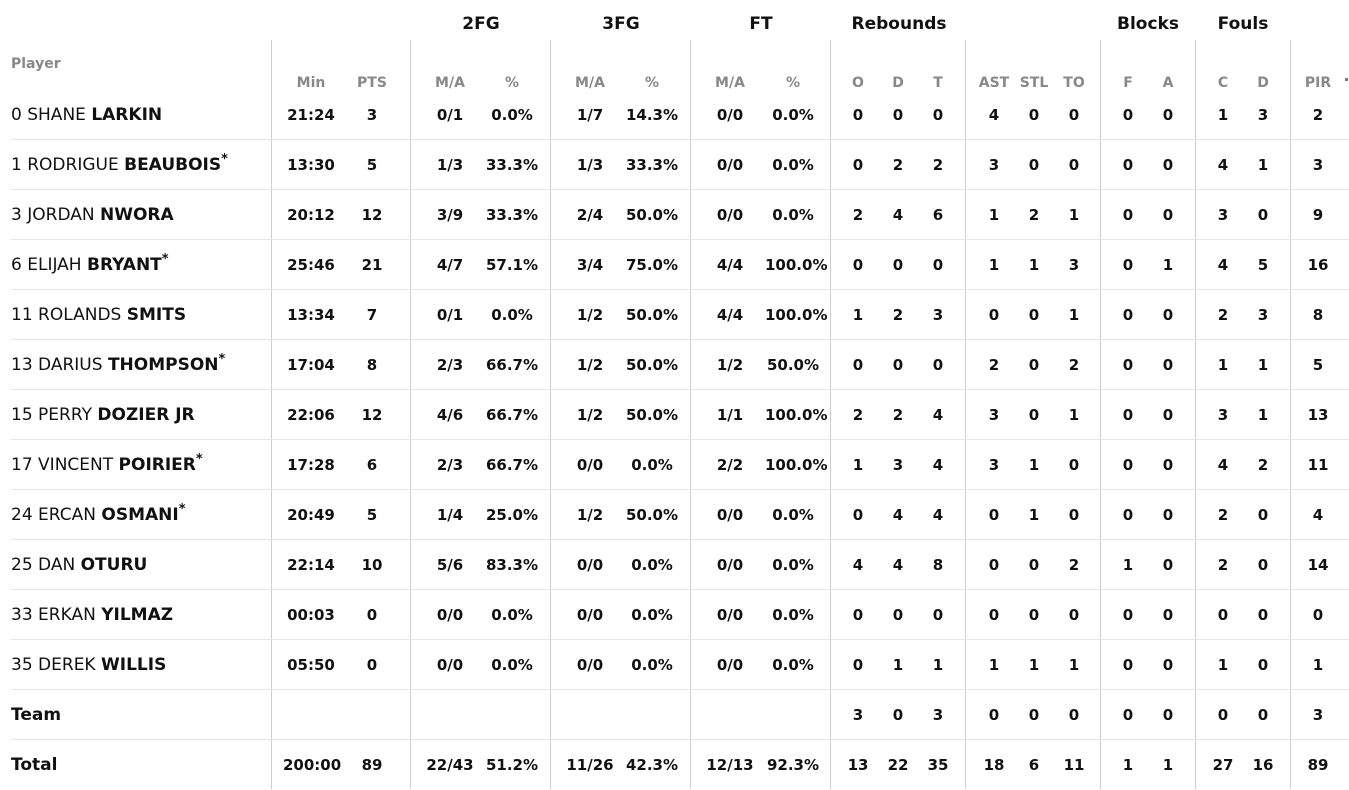  I want to click on player-number: 24, so click(22, 515).